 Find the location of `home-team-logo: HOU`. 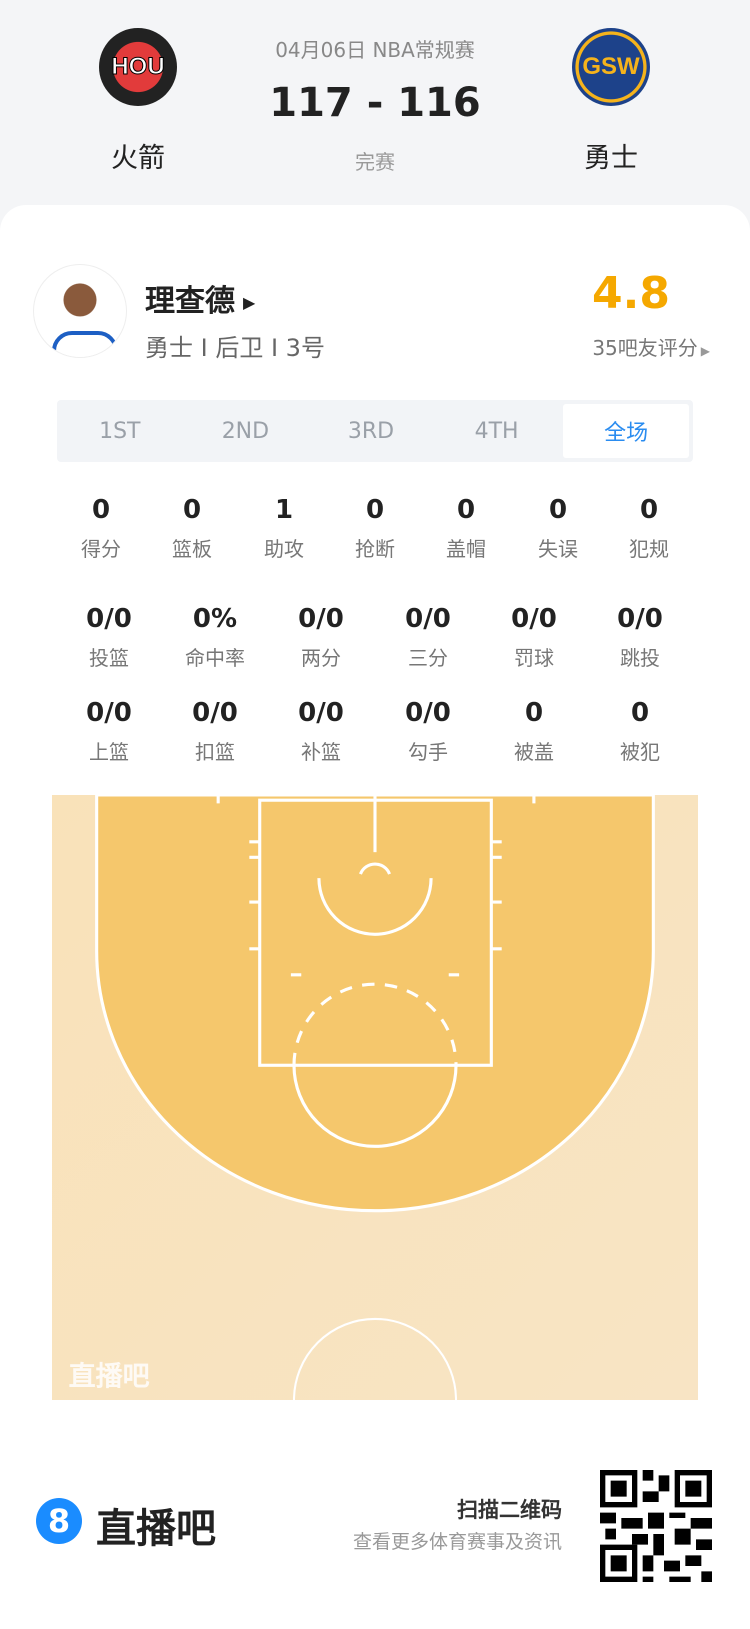

home-team-logo: HOU is located at coordinates (138, 67).